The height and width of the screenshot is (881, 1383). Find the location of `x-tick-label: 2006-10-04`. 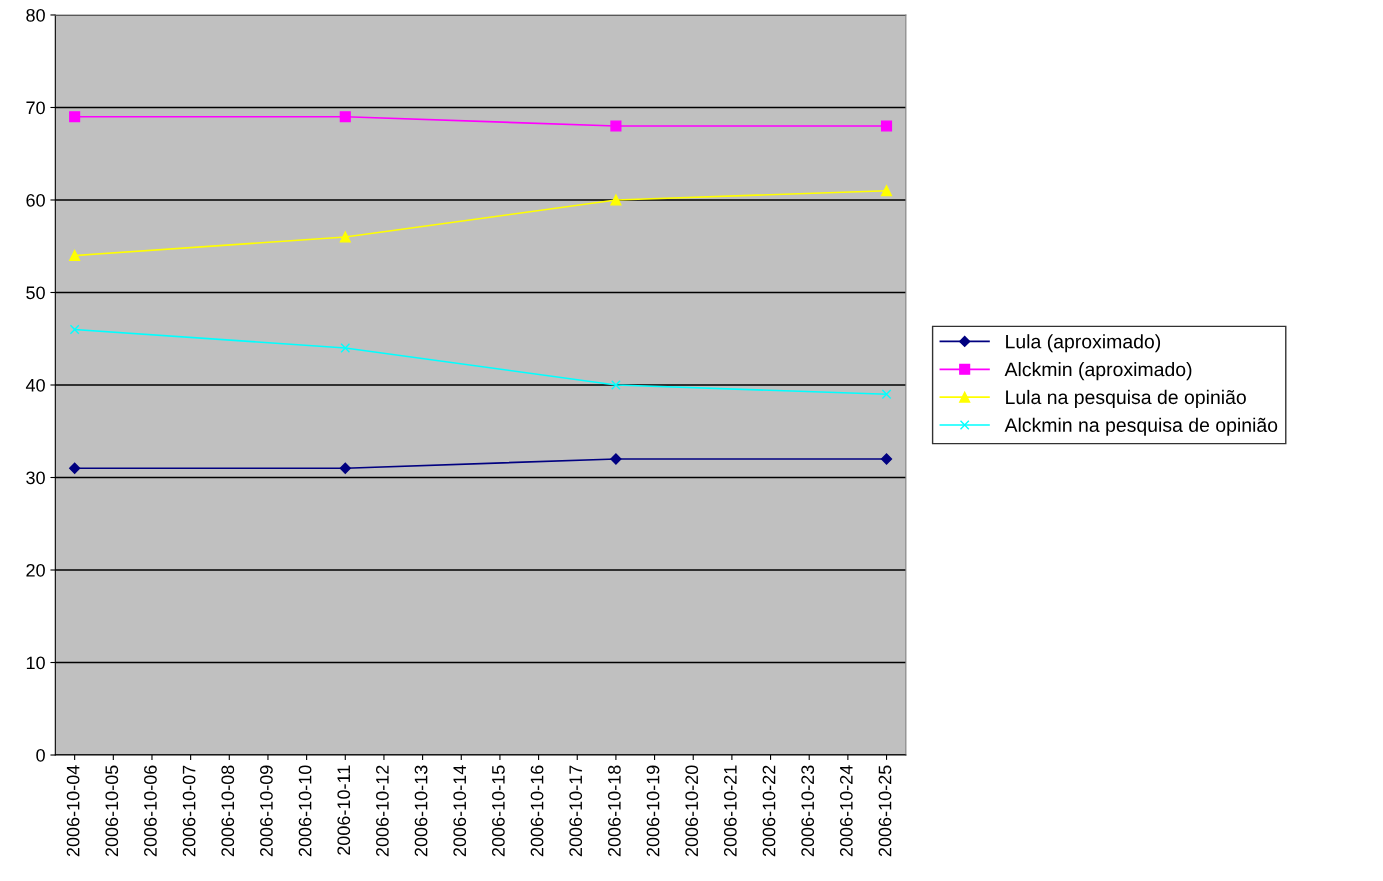

x-tick-label: 2006-10-04 is located at coordinates (73, 811).